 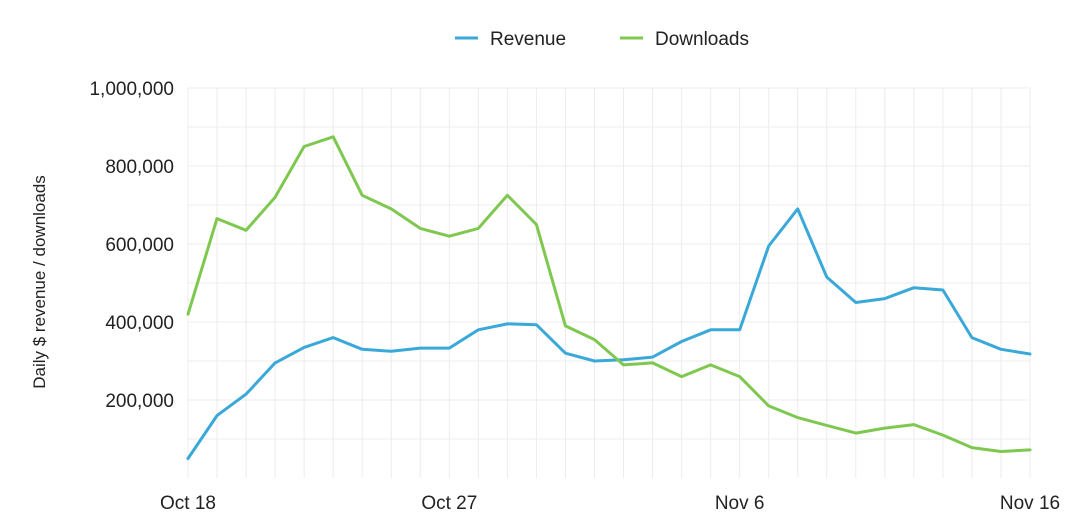 What do you see at coordinates (188, 503) in the screenshot?
I see `x-tick-label: Oct 18` at bounding box center [188, 503].